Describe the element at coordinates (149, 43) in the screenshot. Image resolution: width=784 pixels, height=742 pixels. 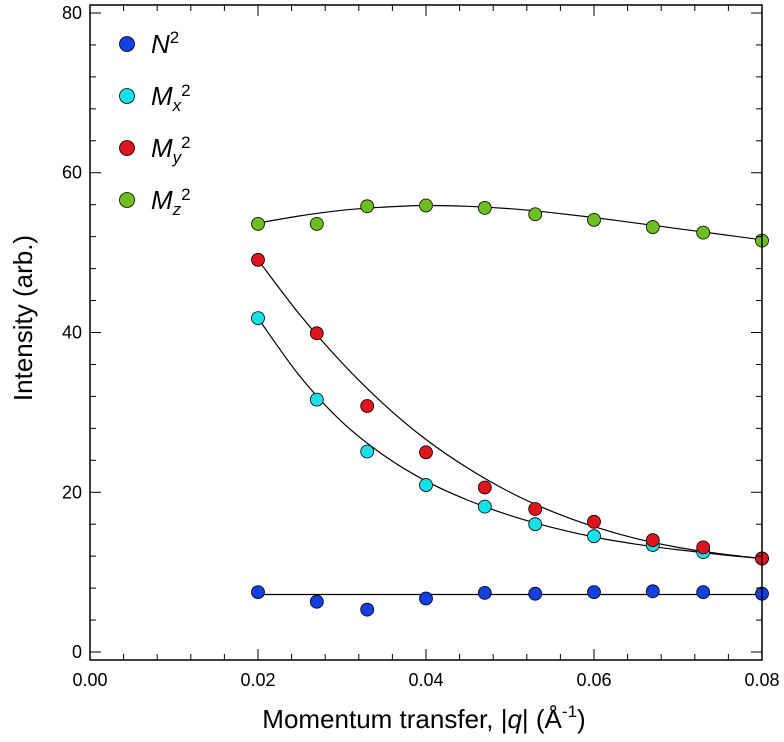
I see `legend-item-N2: N2` at that location.